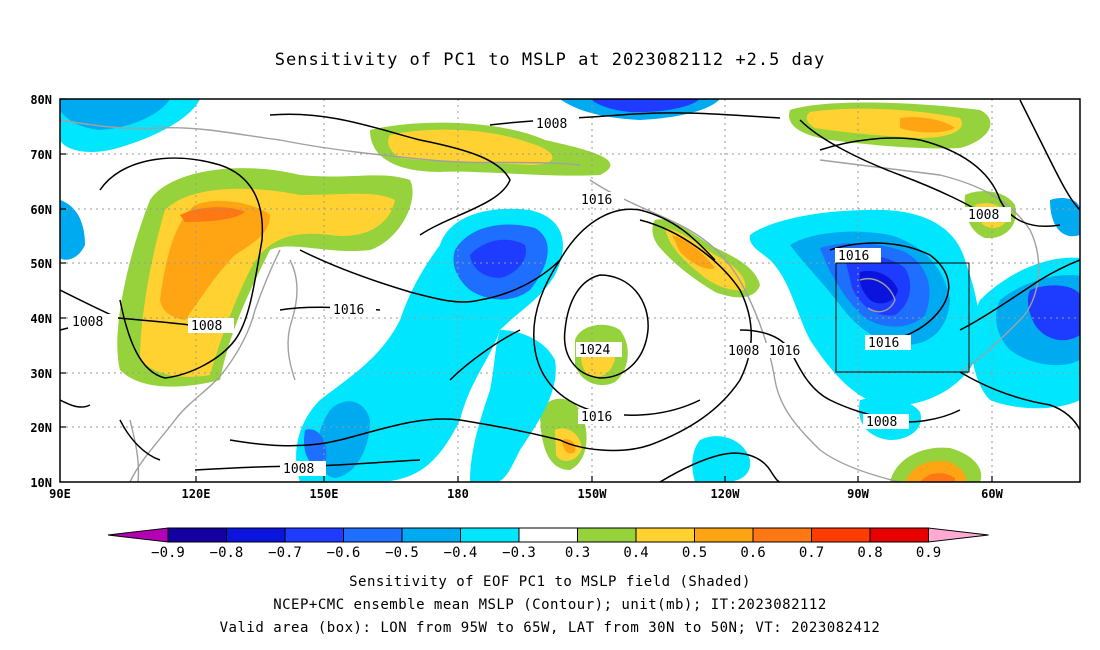 This screenshot has width=1100, height=650. I want to click on lon-label: 120E, so click(196, 494).